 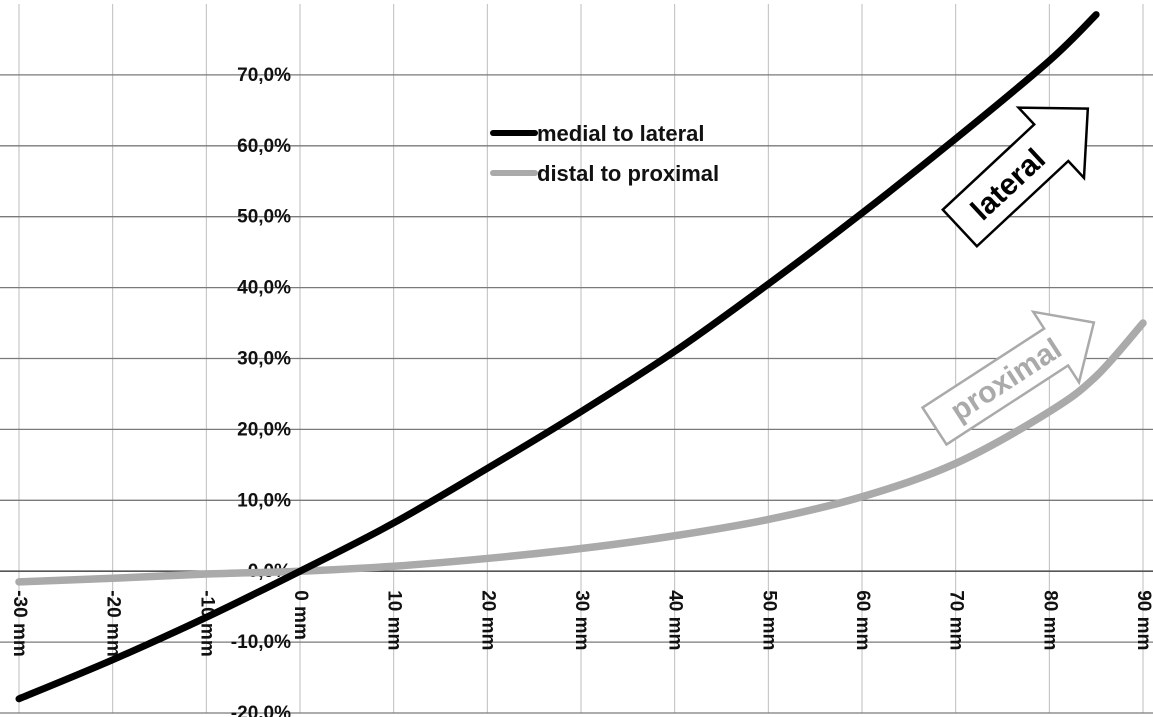 What do you see at coordinates (264, 429) in the screenshot?
I see `y-tick-label: 20,0%` at bounding box center [264, 429].